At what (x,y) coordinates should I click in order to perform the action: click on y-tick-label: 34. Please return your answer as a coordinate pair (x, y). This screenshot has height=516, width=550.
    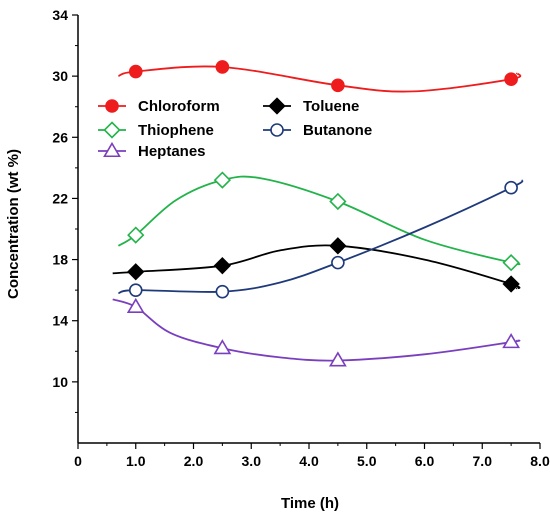
    Looking at the image, I should click on (60, 15).